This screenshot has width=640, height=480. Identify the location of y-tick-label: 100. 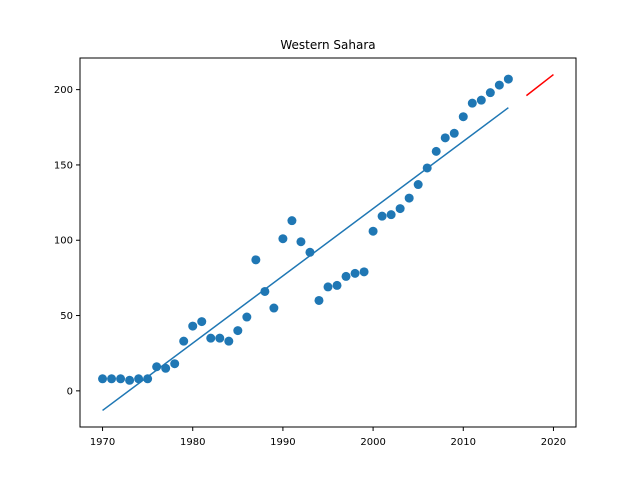
(63, 241).